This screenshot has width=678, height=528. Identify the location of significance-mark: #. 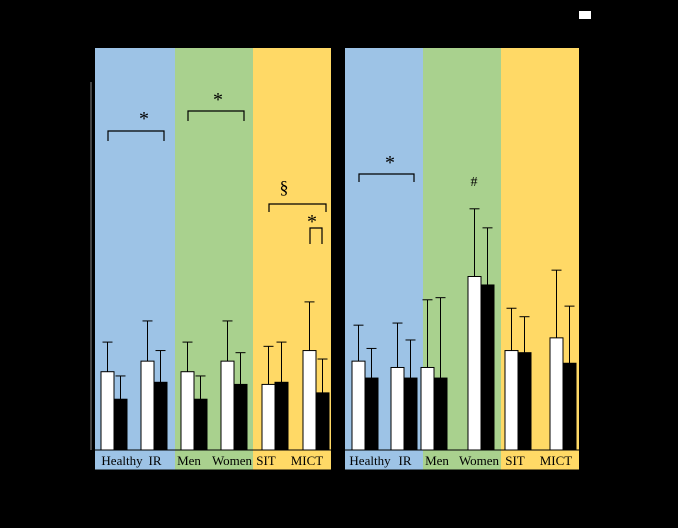
(474, 182).